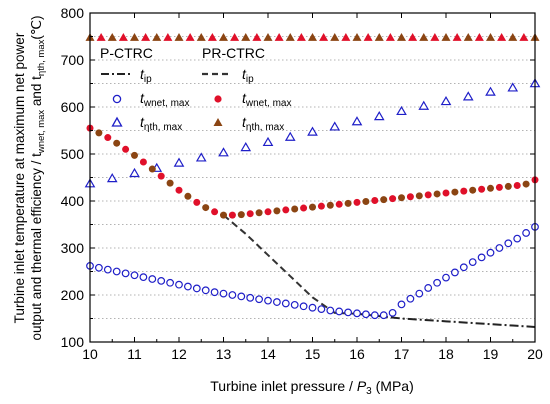 This screenshot has width=550, height=404. What do you see at coordinates (491, 354) in the screenshot?
I see `x-tick-label: 19` at bounding box center [491, 354].